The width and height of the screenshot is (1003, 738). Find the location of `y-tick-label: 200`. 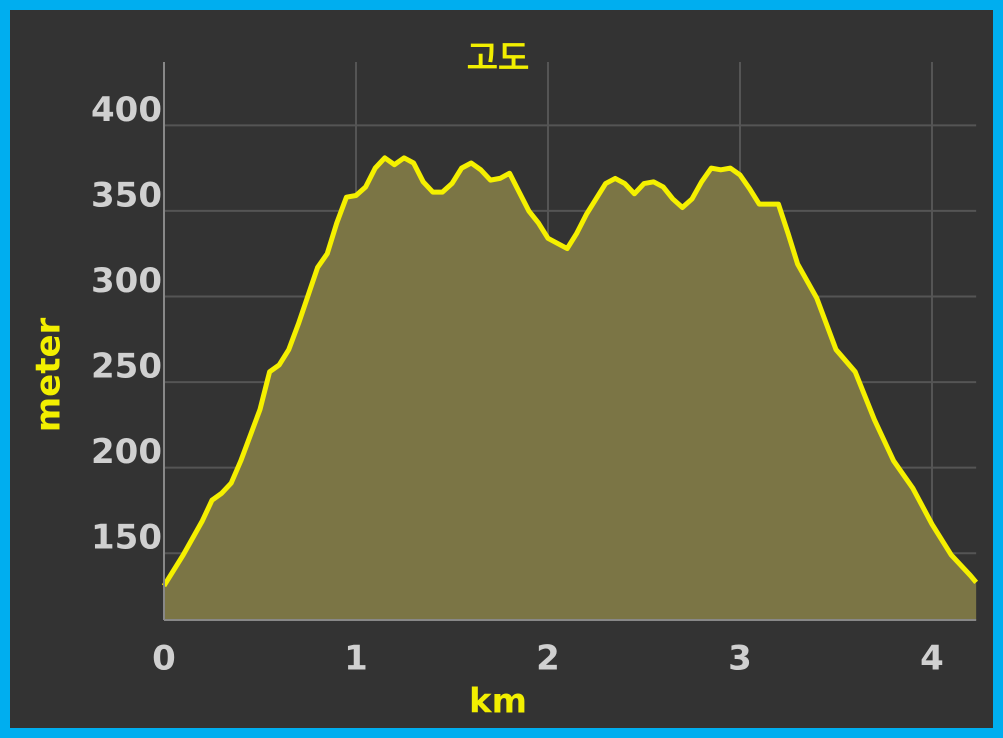

y-tick-label: 200 is located at coordinates (126, 452).